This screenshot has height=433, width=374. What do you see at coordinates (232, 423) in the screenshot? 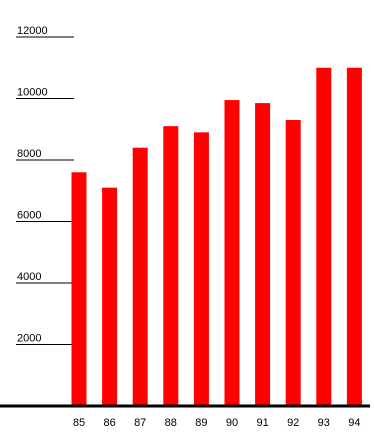
I see `x-tick-label: 90` at bounding box center [232, 423].